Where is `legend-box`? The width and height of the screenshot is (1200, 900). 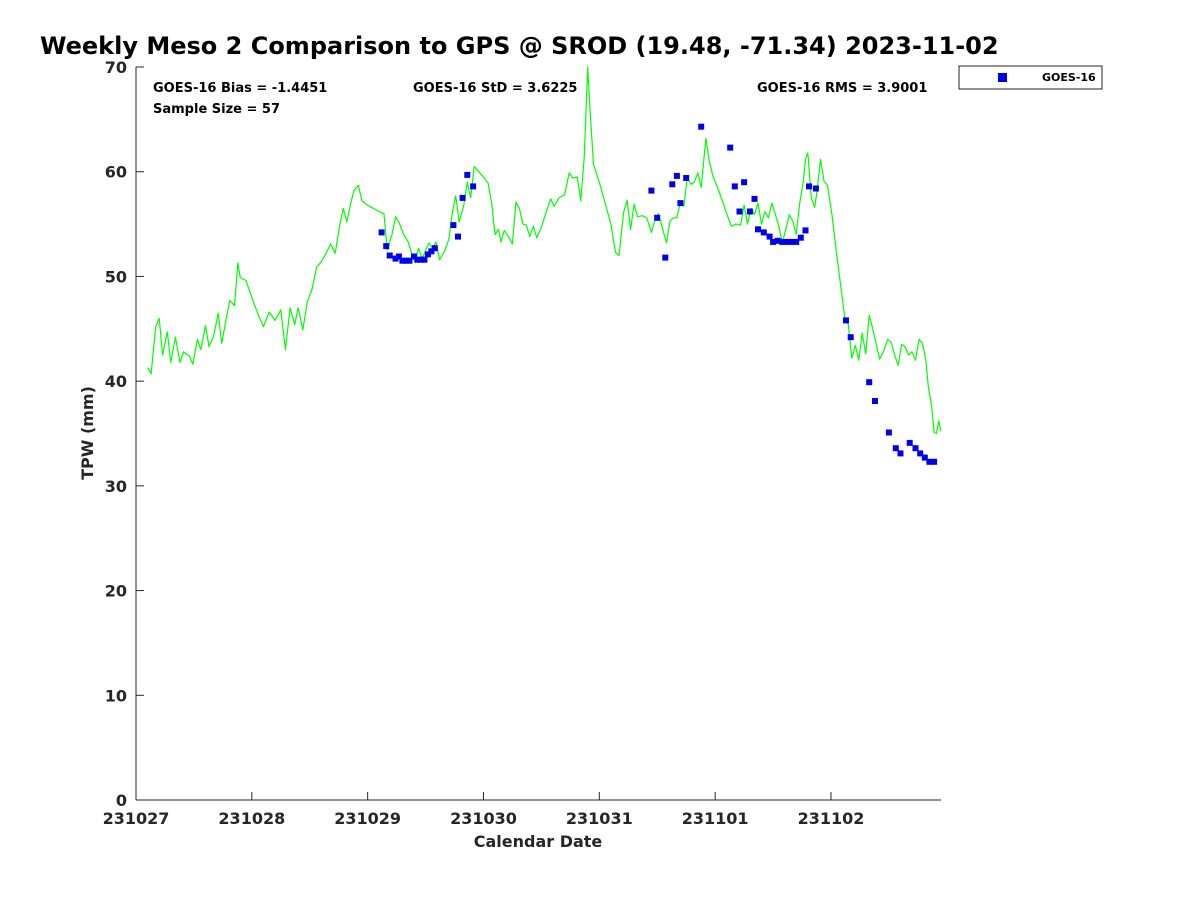
legend-box is located at coordinates (1030, 77).